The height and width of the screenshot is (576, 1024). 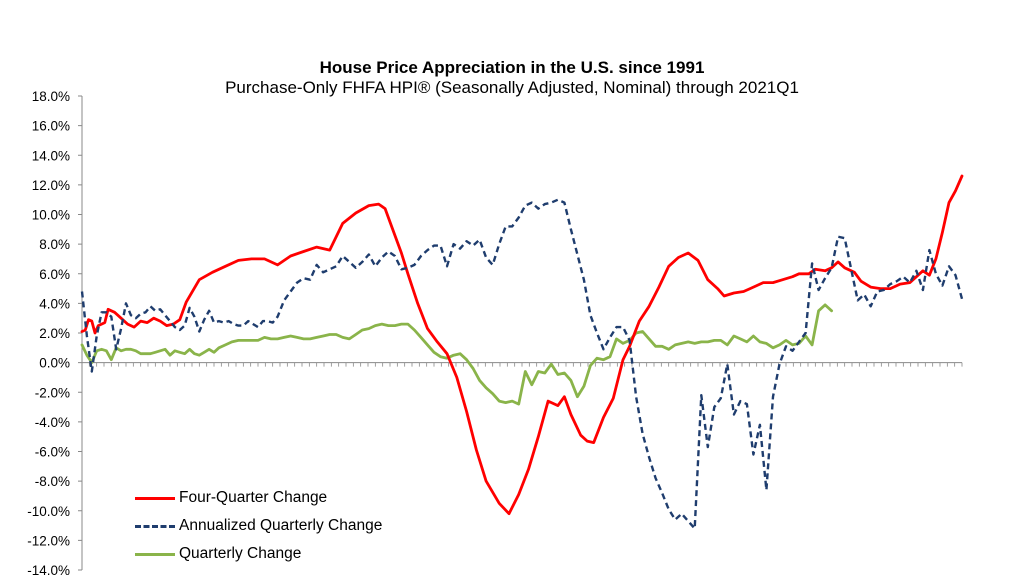 What do you see at coordinates (51, 215) in the screenshot?
I see `y-tick-label: 10.0%` at bounding box center [51, 215].